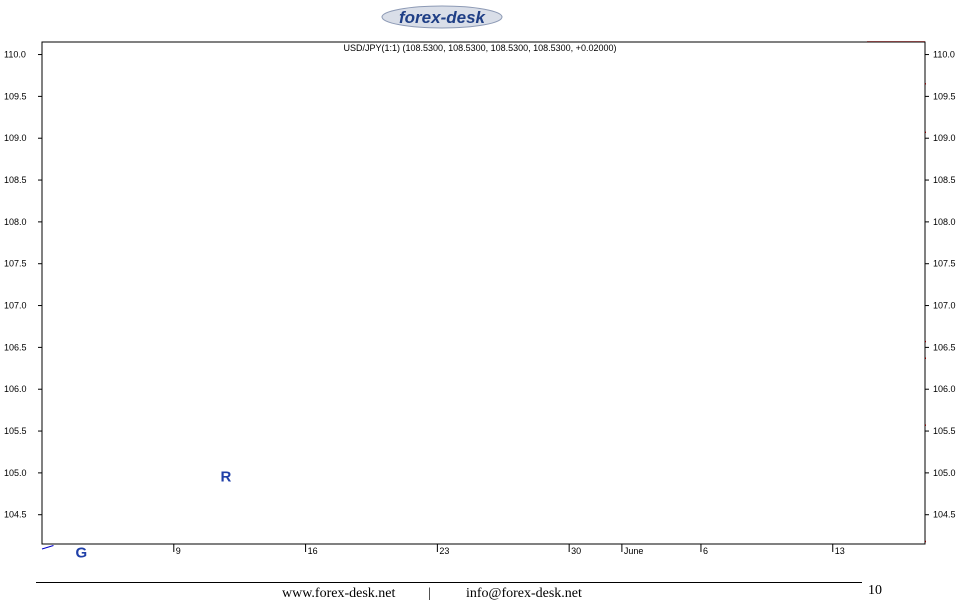  I want to click on y-tick-label-right: 104.5, so click(944, 515).